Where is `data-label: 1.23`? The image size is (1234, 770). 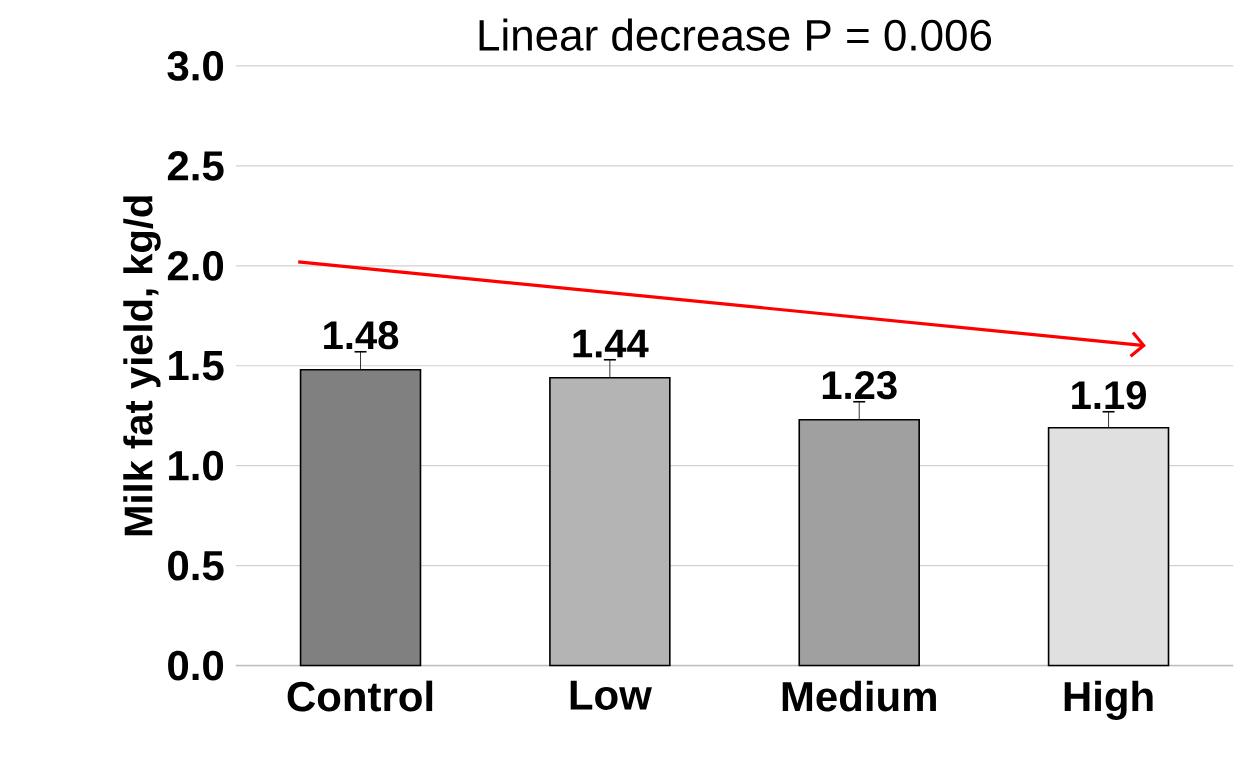 data-label: 1.23 is located at coordinates (859, 385).